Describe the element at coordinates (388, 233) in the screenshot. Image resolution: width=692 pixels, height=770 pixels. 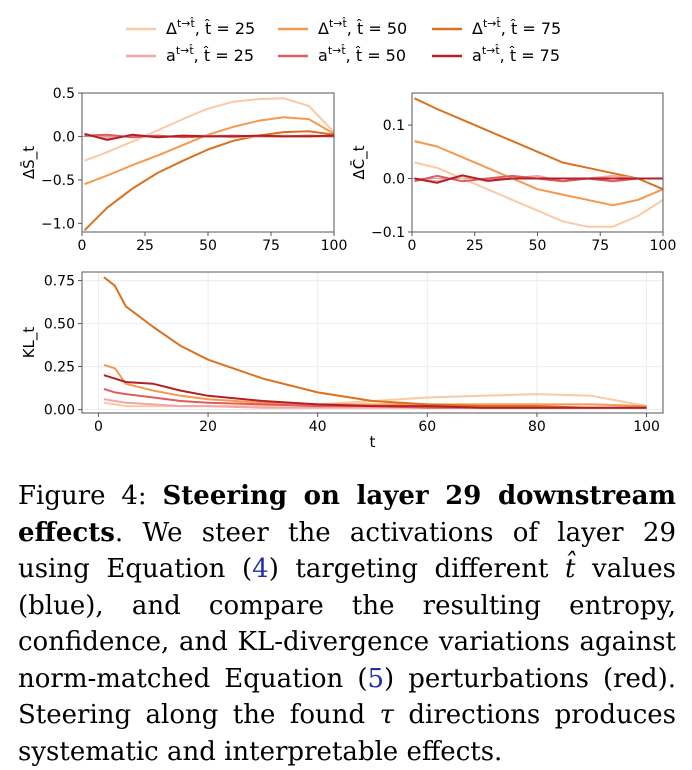
I see `y-tick-label: −0.1` at that location.